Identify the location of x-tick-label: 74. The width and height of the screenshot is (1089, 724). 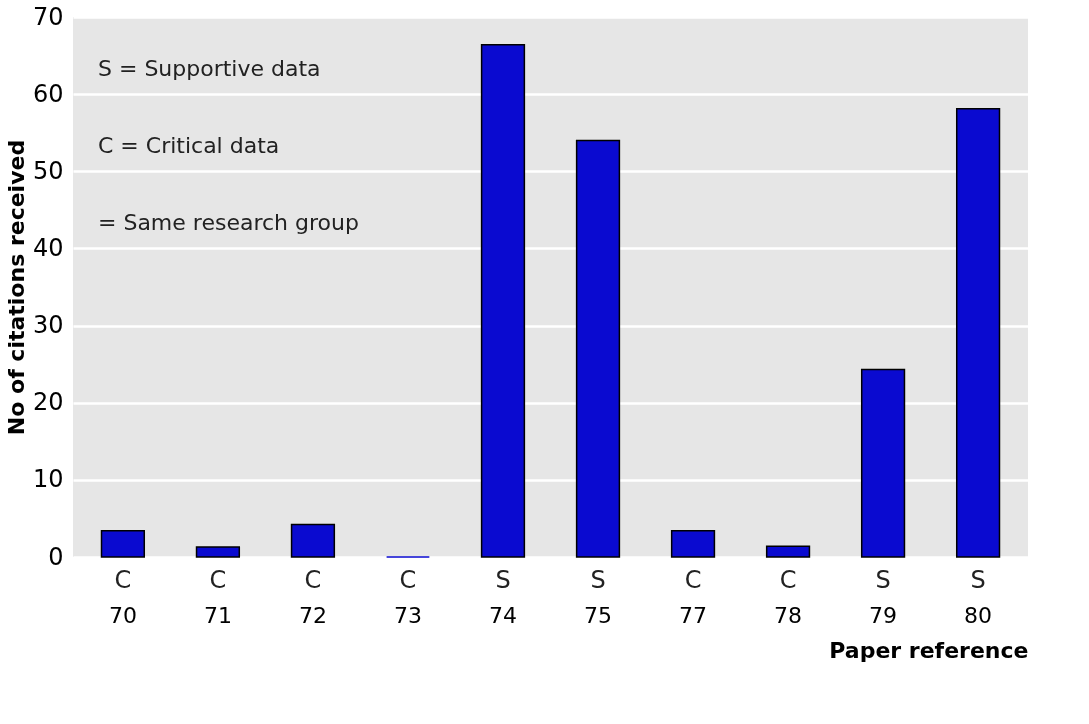
(502, 615).